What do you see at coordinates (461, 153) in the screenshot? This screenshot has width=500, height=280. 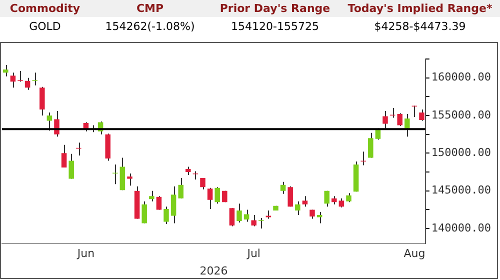 I see `y-tick-label: 150000.00` at bounding box center [461, 153].